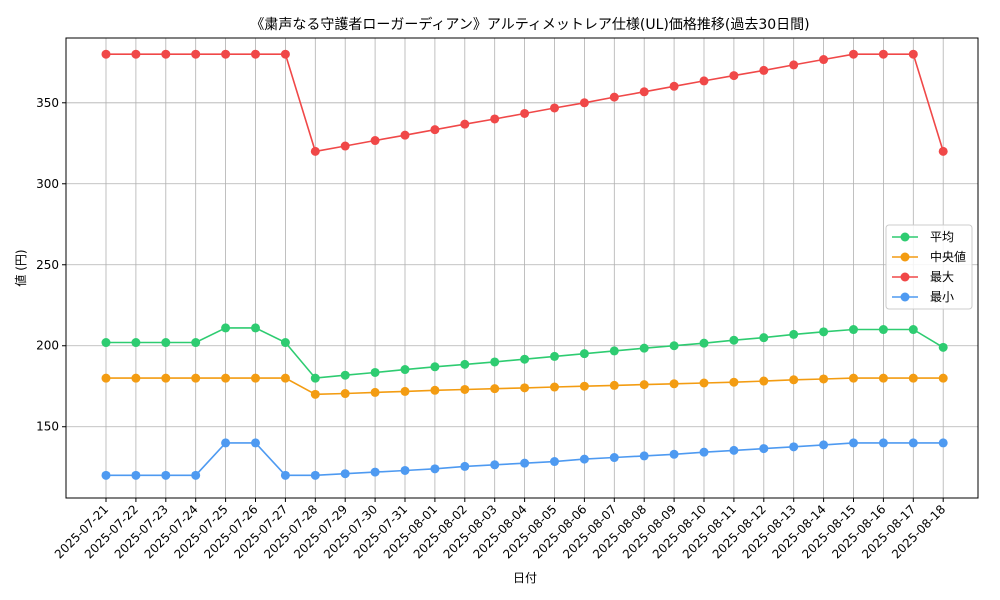 The image size is (1000, 600). What do you see at coordinates (948, 256) in the screenshot?
I see `legend-label: 中央値` at bounding box center [948, 256].